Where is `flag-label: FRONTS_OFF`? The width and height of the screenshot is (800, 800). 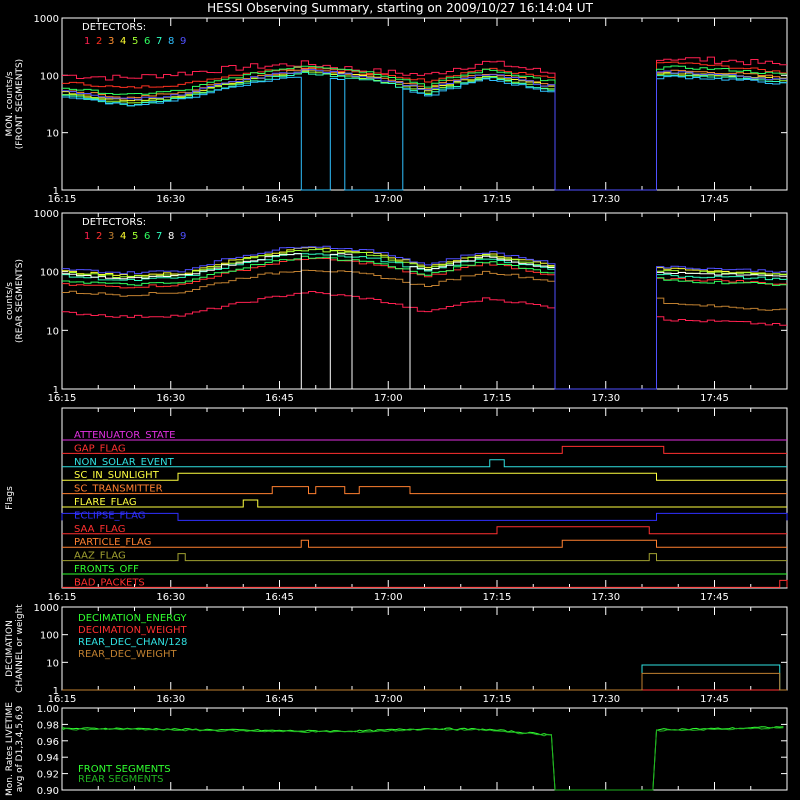
flag-label: FRONTS_OFF is located at coordinates (106, 569).